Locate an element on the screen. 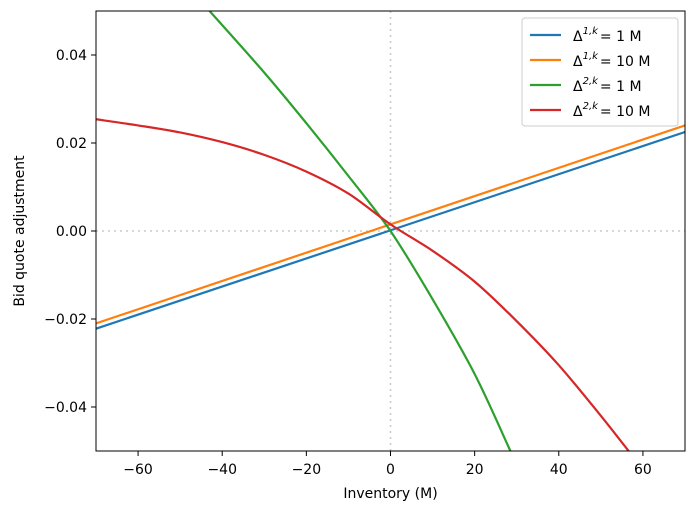 This screenshot has width=697, height=517. y-tick-label: 0.04 is located at coordinates (71, 56).